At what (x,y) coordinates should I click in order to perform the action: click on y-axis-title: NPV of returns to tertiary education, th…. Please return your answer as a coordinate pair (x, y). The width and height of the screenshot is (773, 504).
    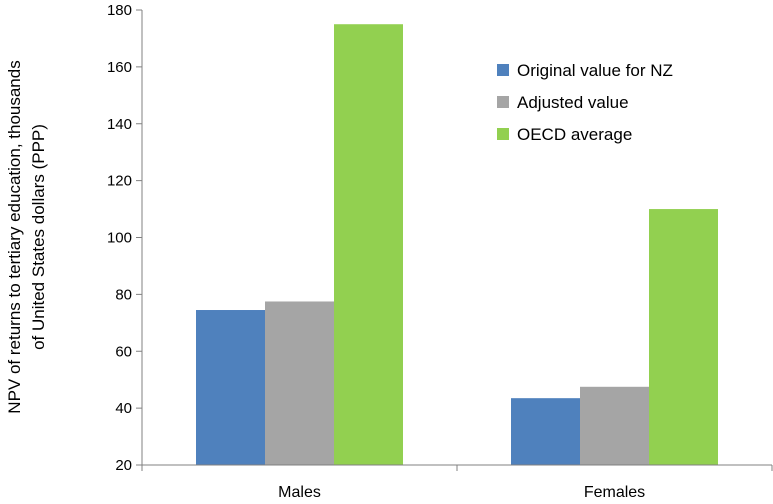
    Looking at the image, I should click on (26, 236).